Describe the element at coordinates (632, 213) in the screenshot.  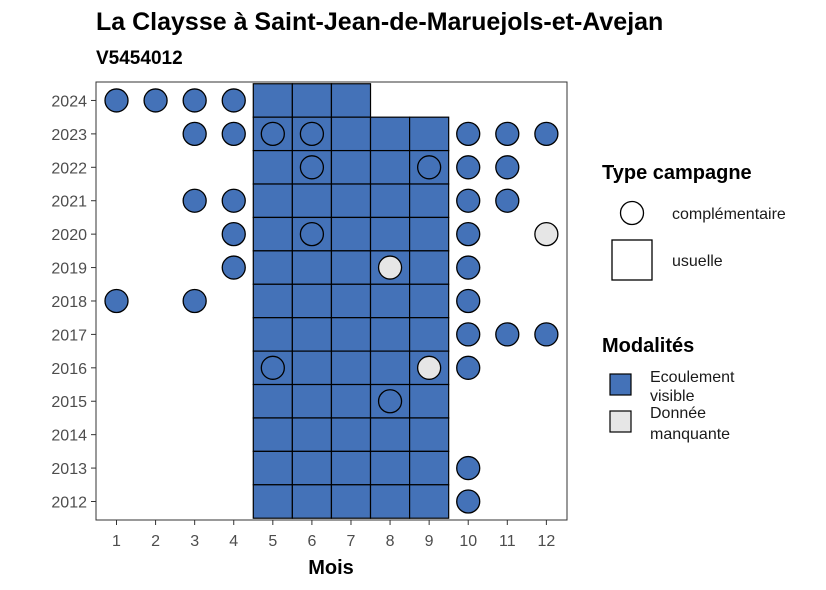
I see `legend-key-complementaire` at that location.